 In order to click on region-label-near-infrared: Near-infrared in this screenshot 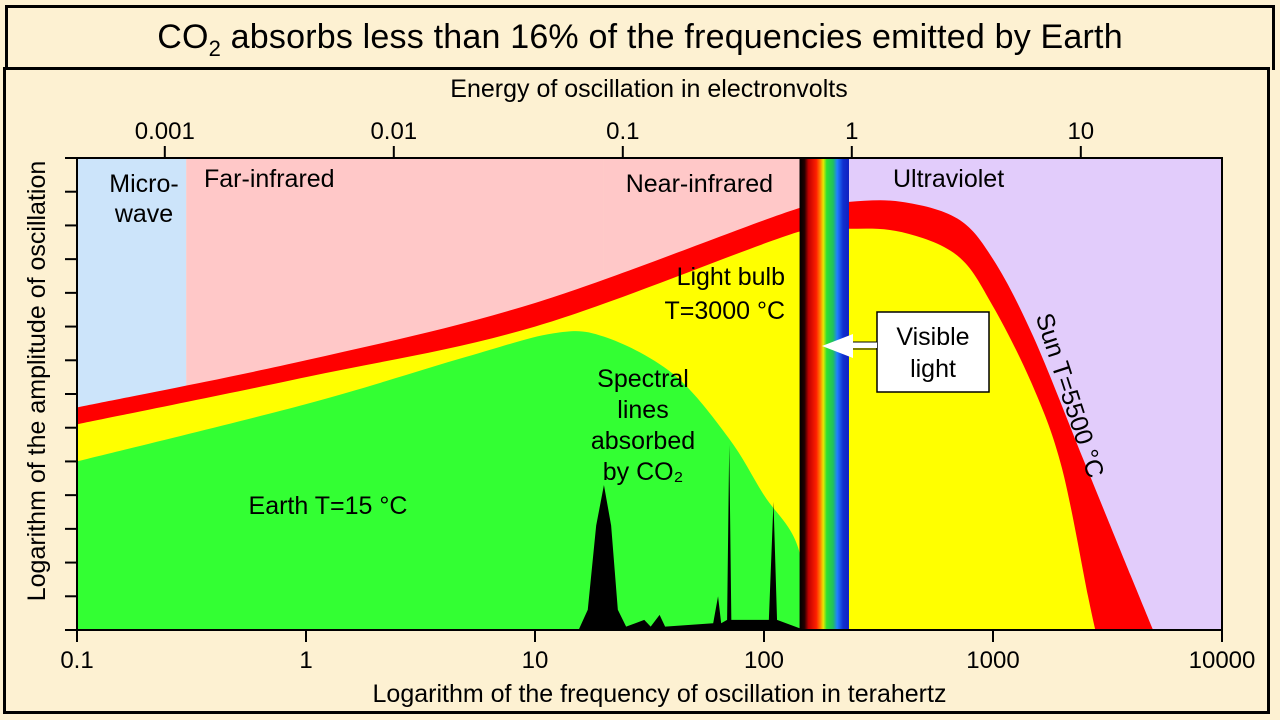, I will do `click(699, 184)`.